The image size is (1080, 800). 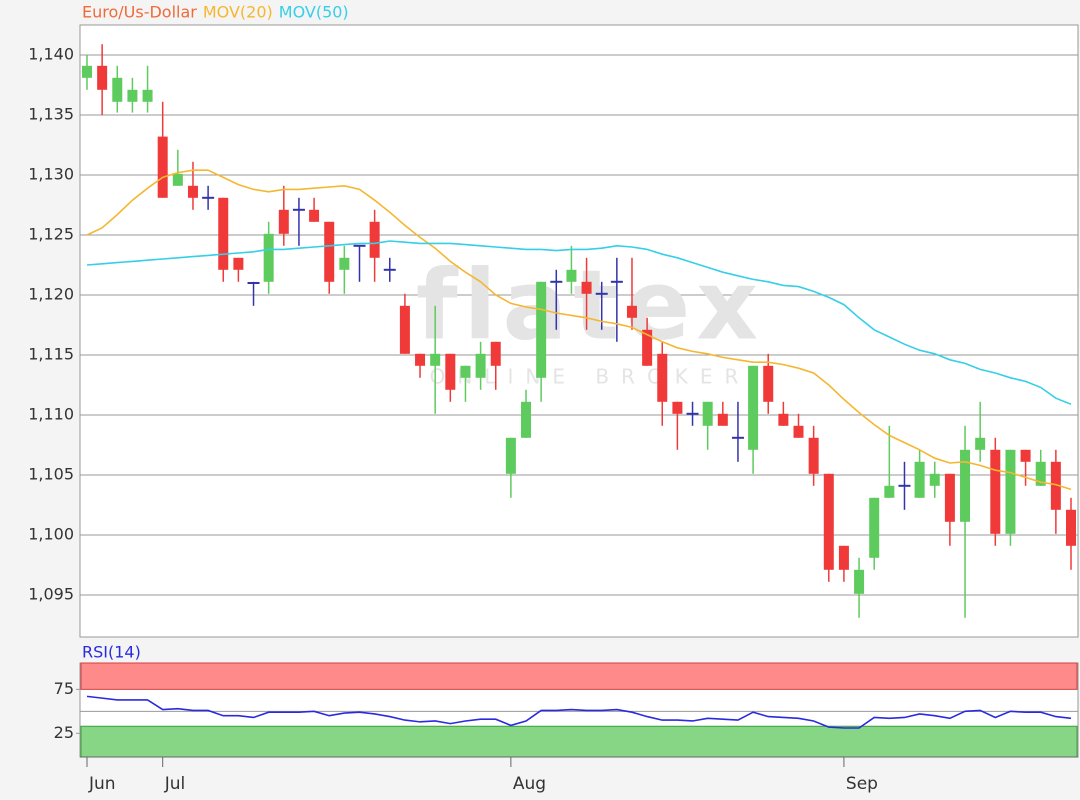 What do you see at coordinates (111, 652) in the screenshot?
I see `rsi-label: RSI(14)` at bounding box center [111, 652].